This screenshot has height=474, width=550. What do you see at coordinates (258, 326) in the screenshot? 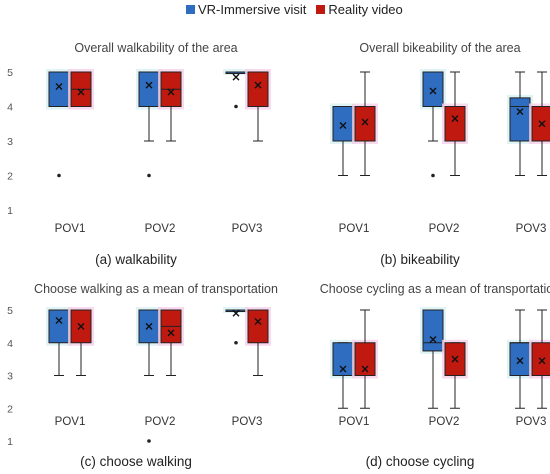
I see `chart-2-reality-pov3-box` at bounding box center [258, 326].